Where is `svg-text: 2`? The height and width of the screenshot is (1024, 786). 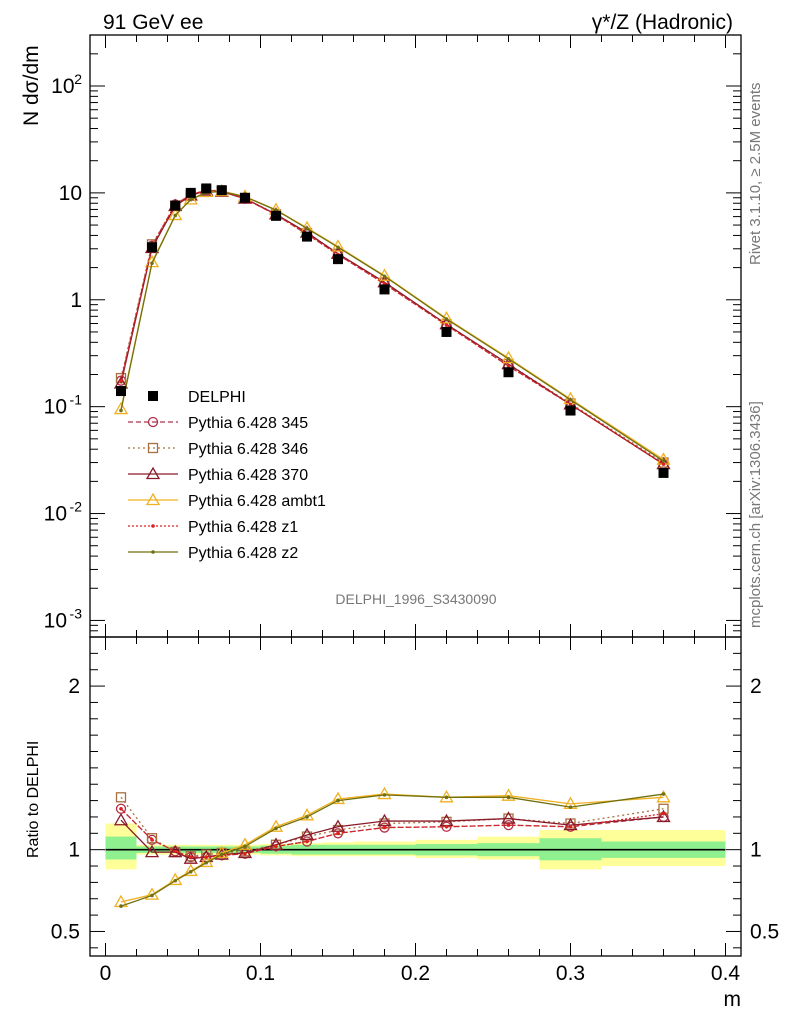 svg-text: 2 is located at coordinates (78, 79).